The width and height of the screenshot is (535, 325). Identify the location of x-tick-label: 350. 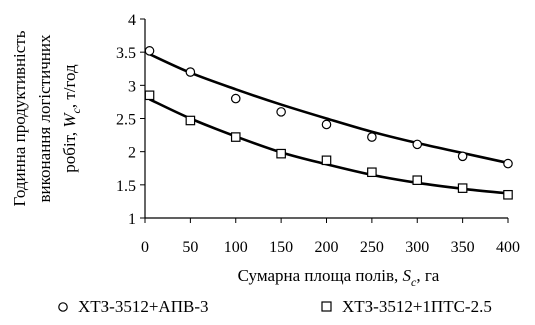
(463, 247).